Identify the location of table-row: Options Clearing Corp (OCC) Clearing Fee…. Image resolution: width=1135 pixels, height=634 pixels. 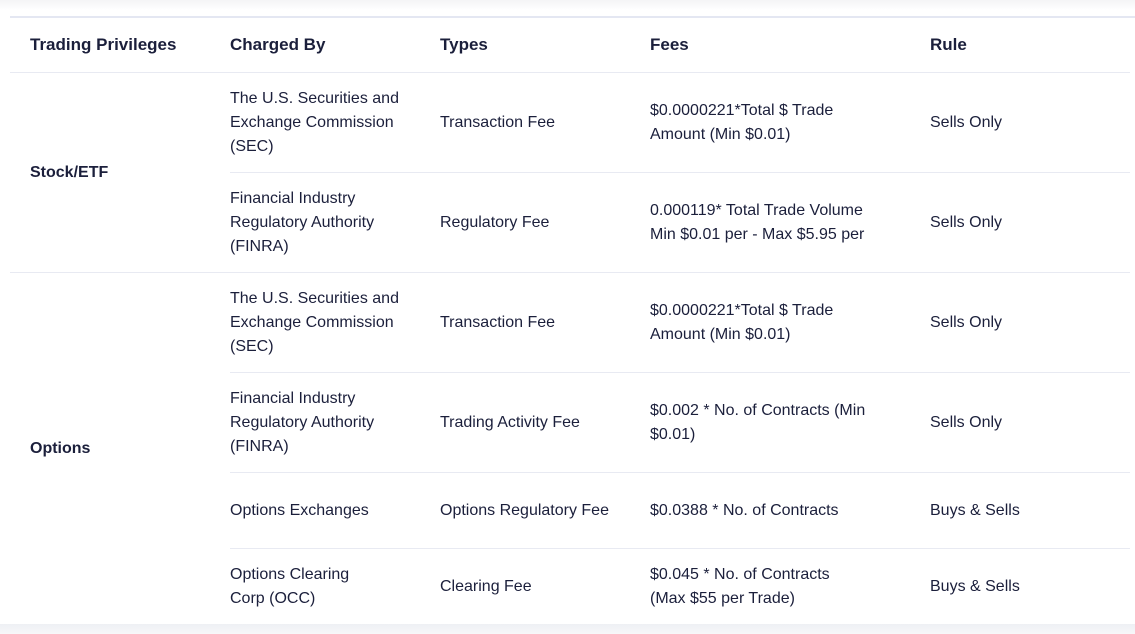
(570, 586).